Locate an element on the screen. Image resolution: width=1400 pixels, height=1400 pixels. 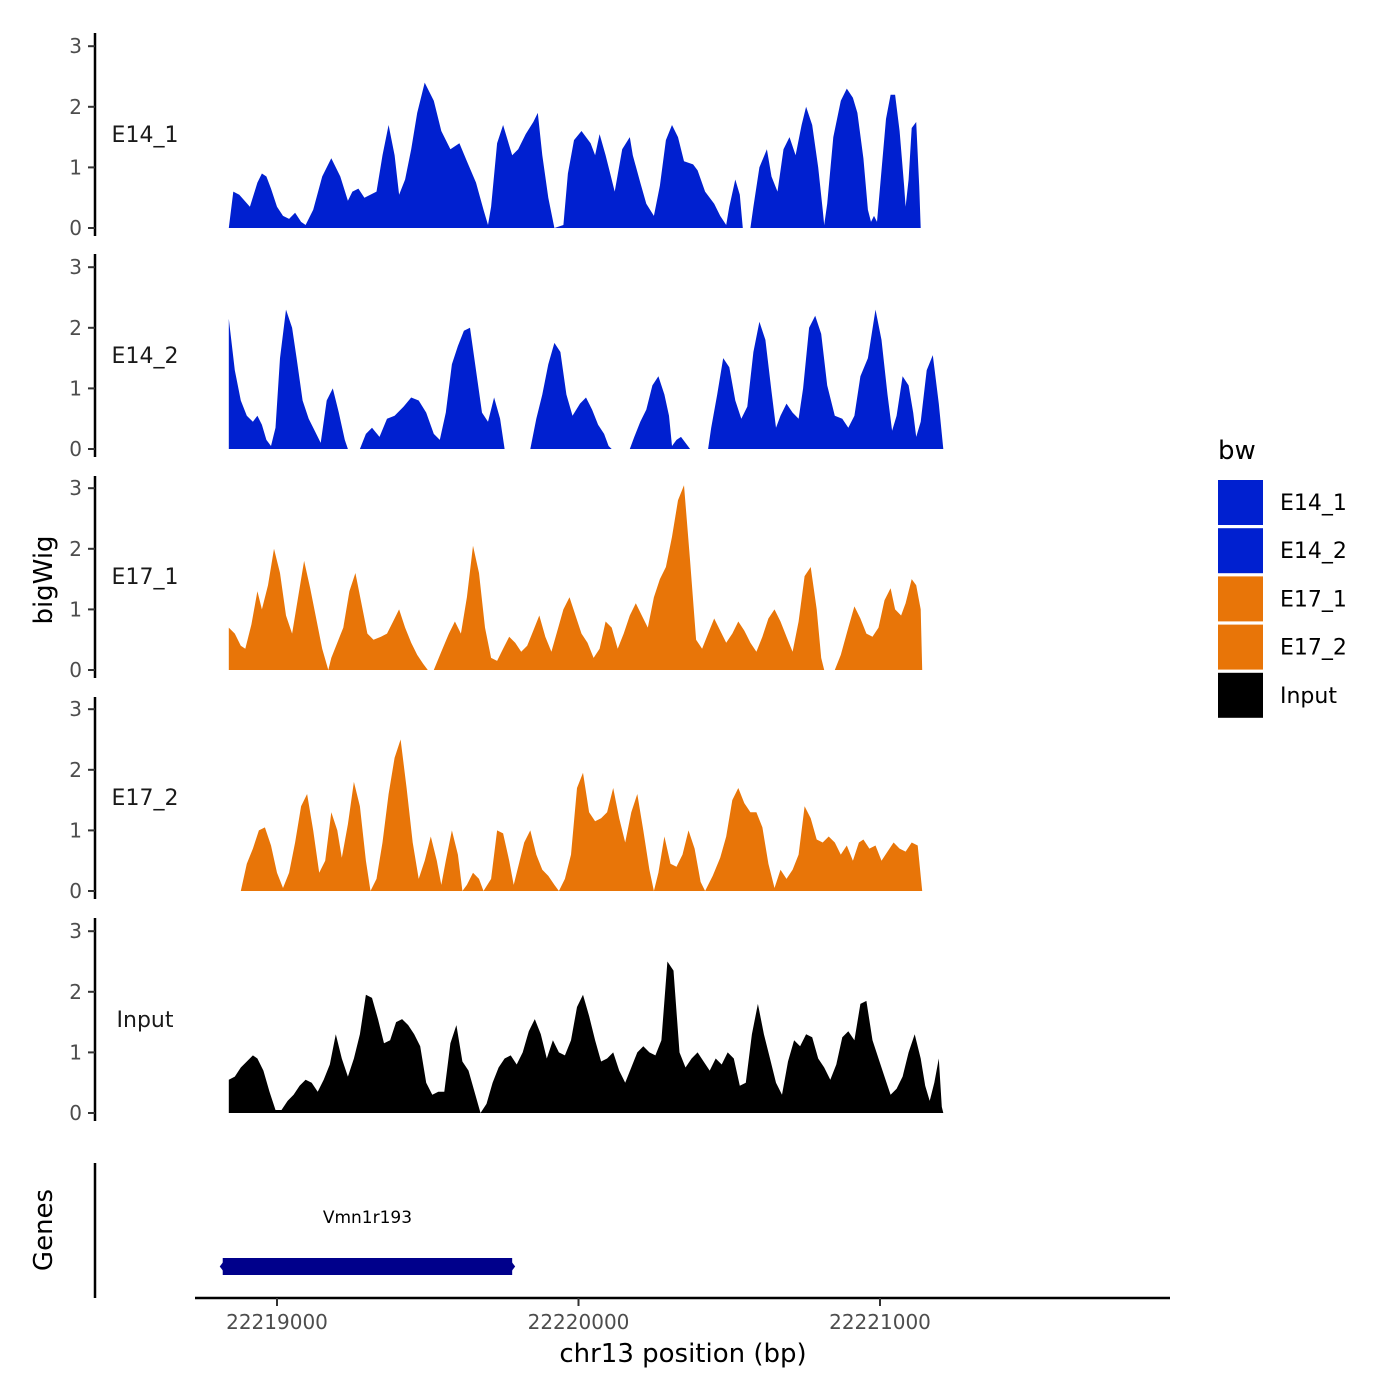
legend-title: bw is located at coordinates (1237, 451).